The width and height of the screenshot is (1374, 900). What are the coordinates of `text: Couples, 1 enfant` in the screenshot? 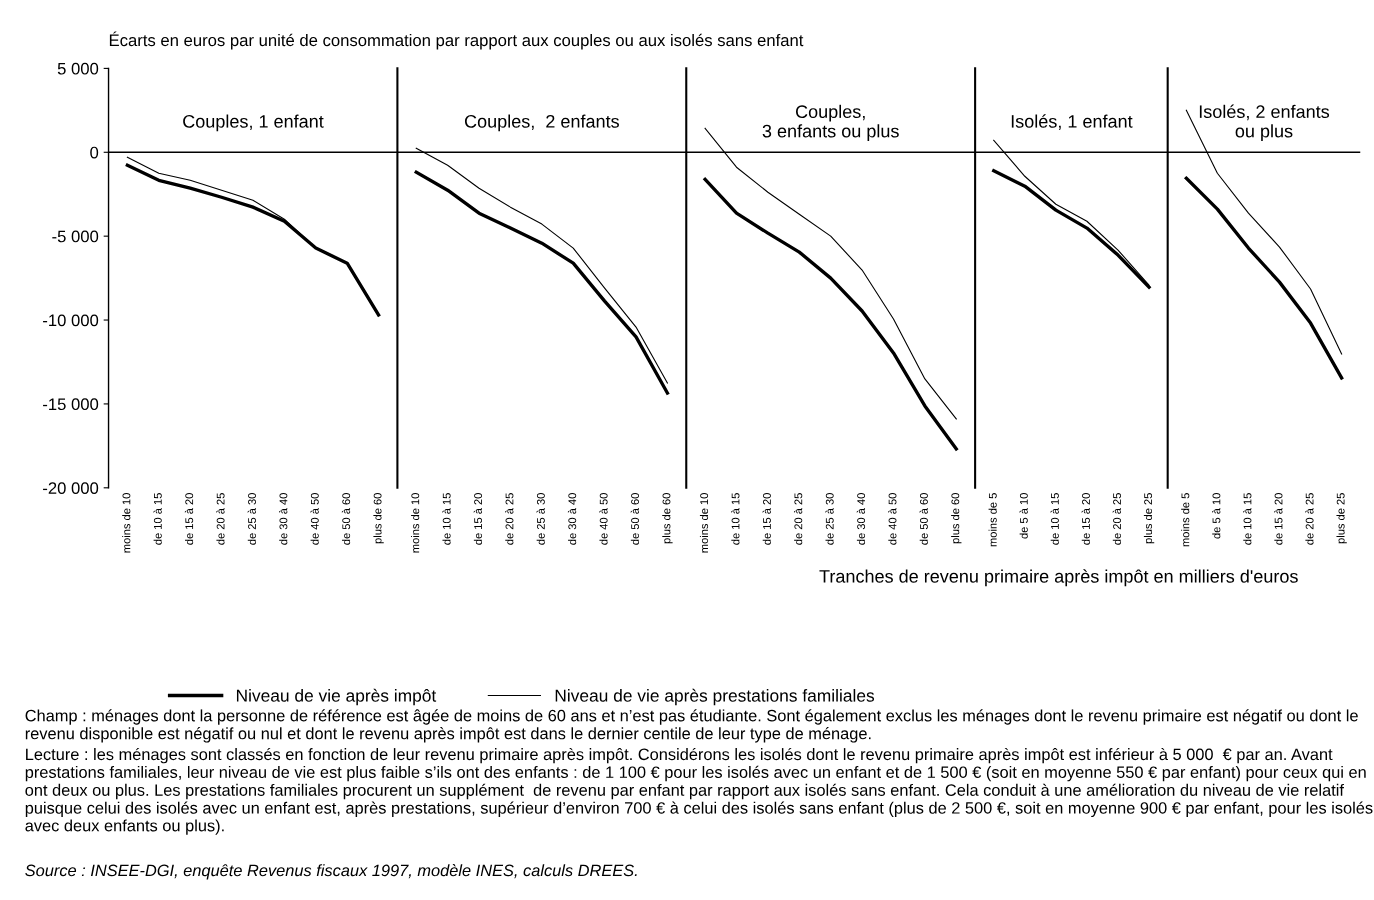 It's located at (253, 123).